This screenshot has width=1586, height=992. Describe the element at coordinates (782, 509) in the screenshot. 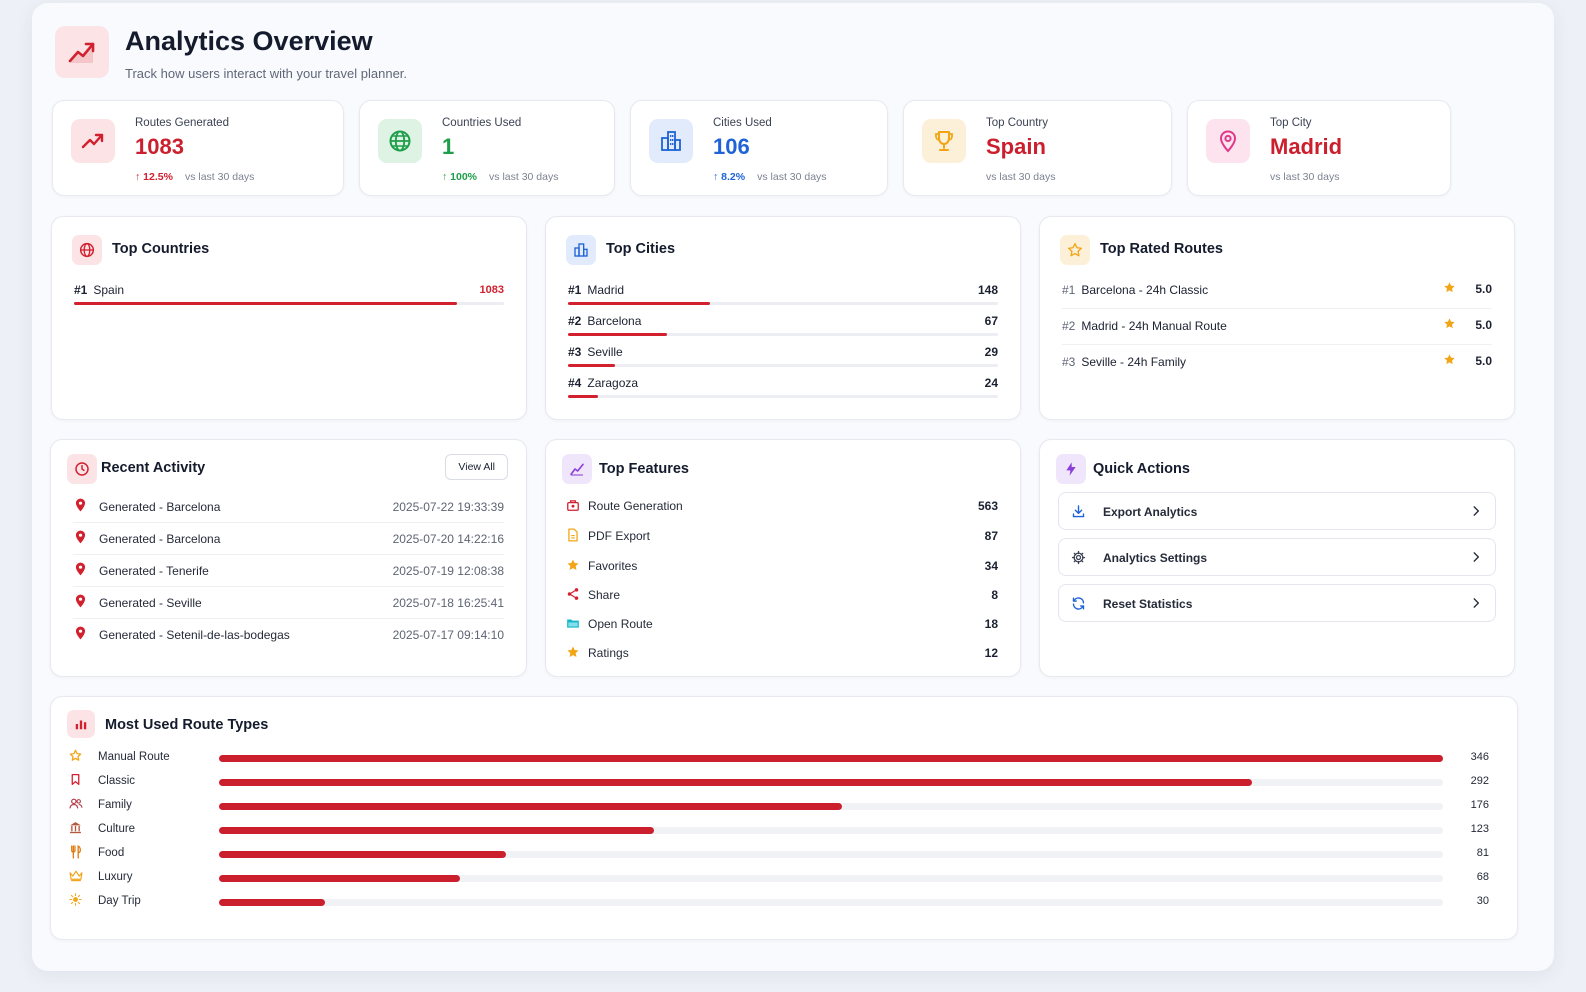

I see `feature-item: Route Generation 563` at that location.